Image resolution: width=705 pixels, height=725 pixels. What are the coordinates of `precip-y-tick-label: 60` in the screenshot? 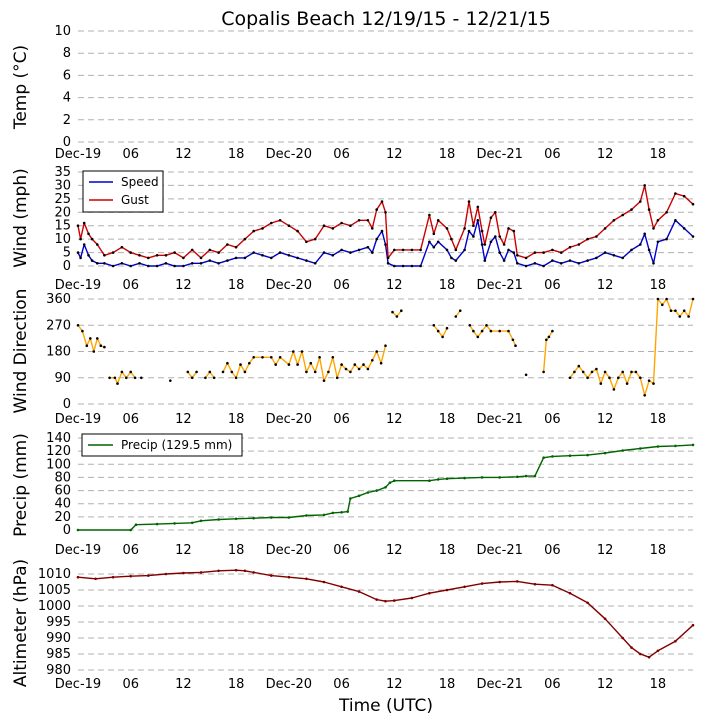 It's located at (62, 491).